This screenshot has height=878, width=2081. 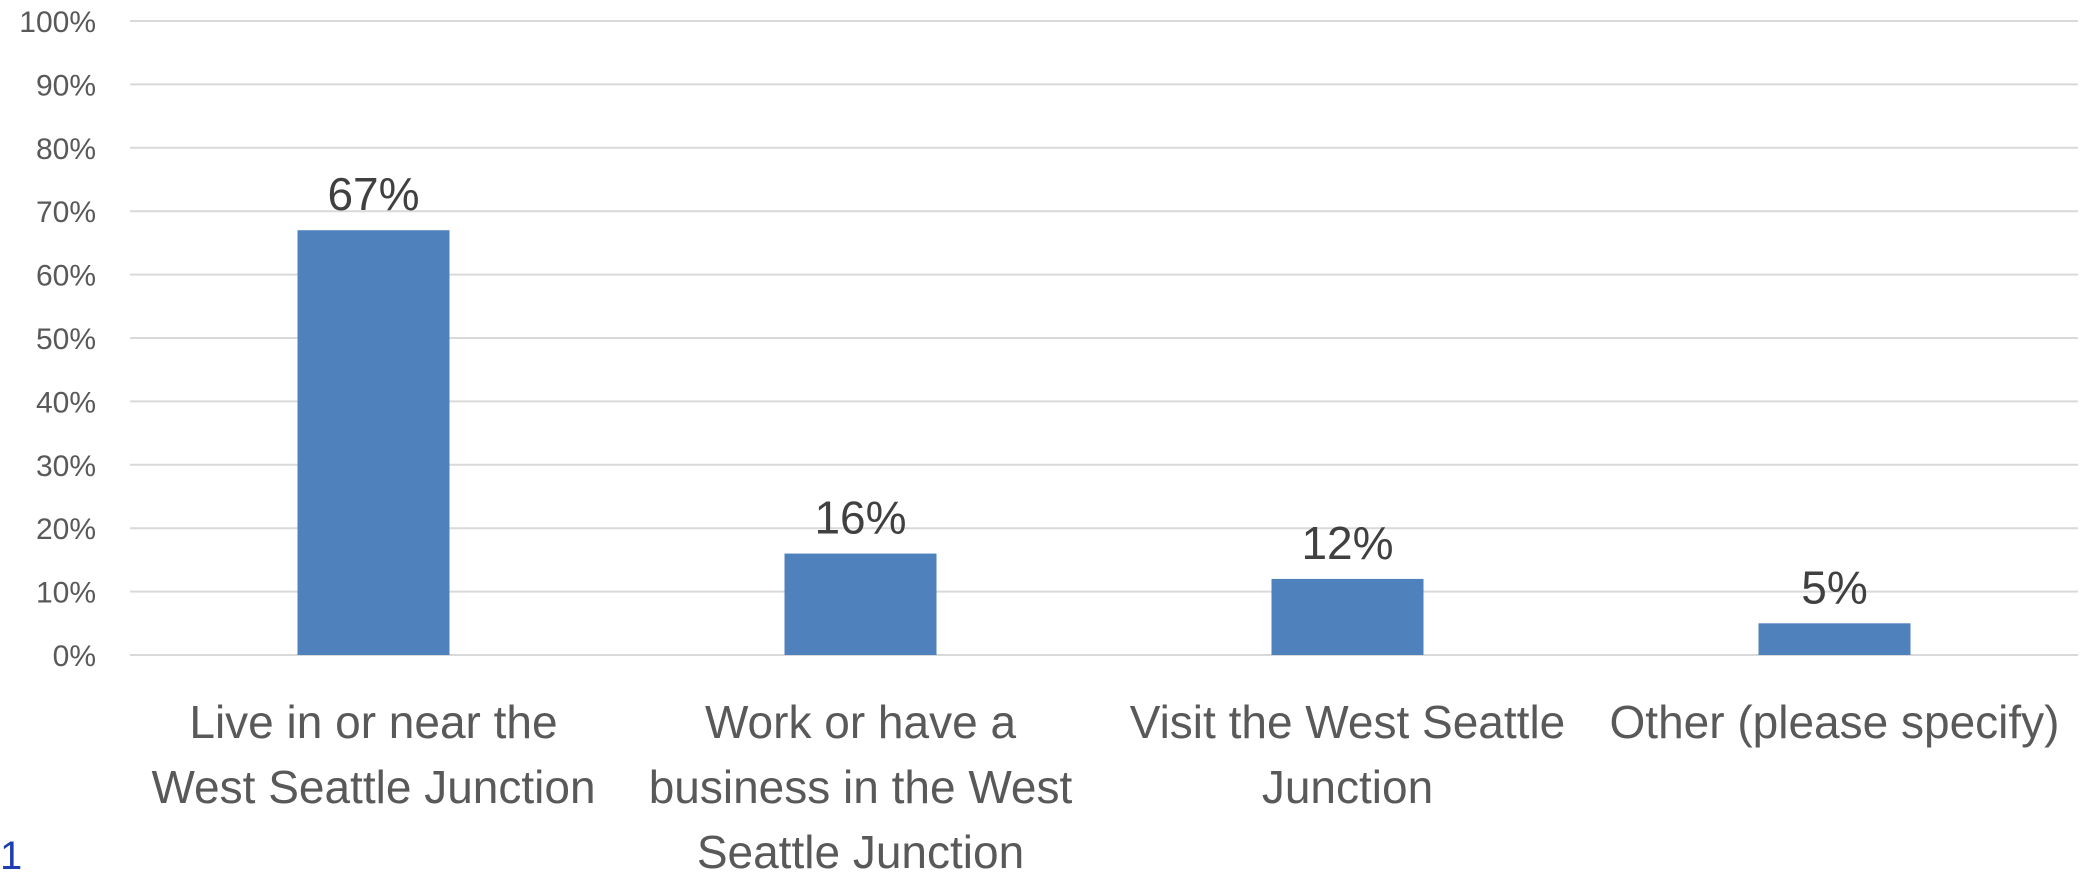 What do you see at coordinates (1348, 722) in the screenshot?
I see `x-category-label: Visit the West Seattle` at bounding box center [1348, 722].